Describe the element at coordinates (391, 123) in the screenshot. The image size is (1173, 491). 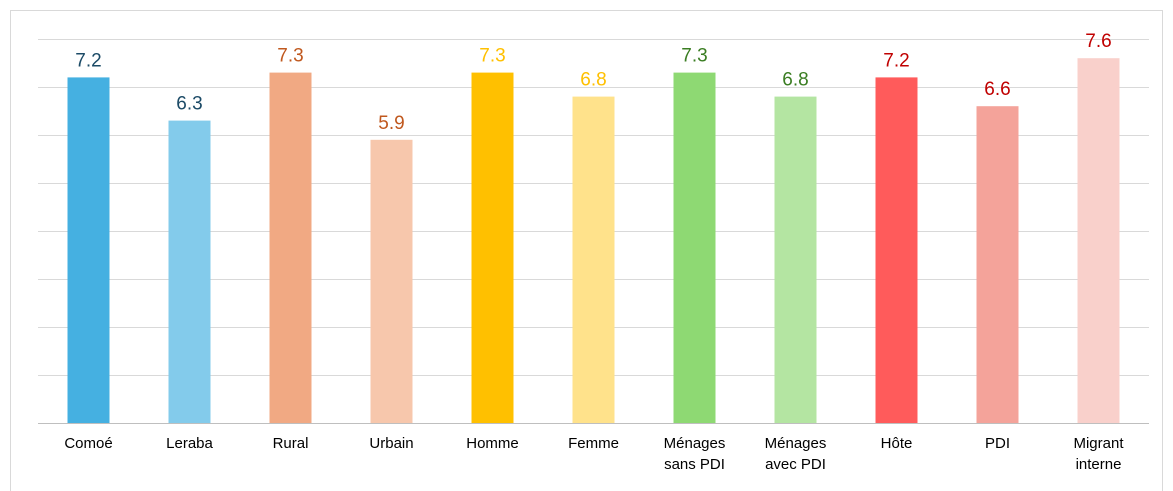
I see `value-label: 5.9` at that location.